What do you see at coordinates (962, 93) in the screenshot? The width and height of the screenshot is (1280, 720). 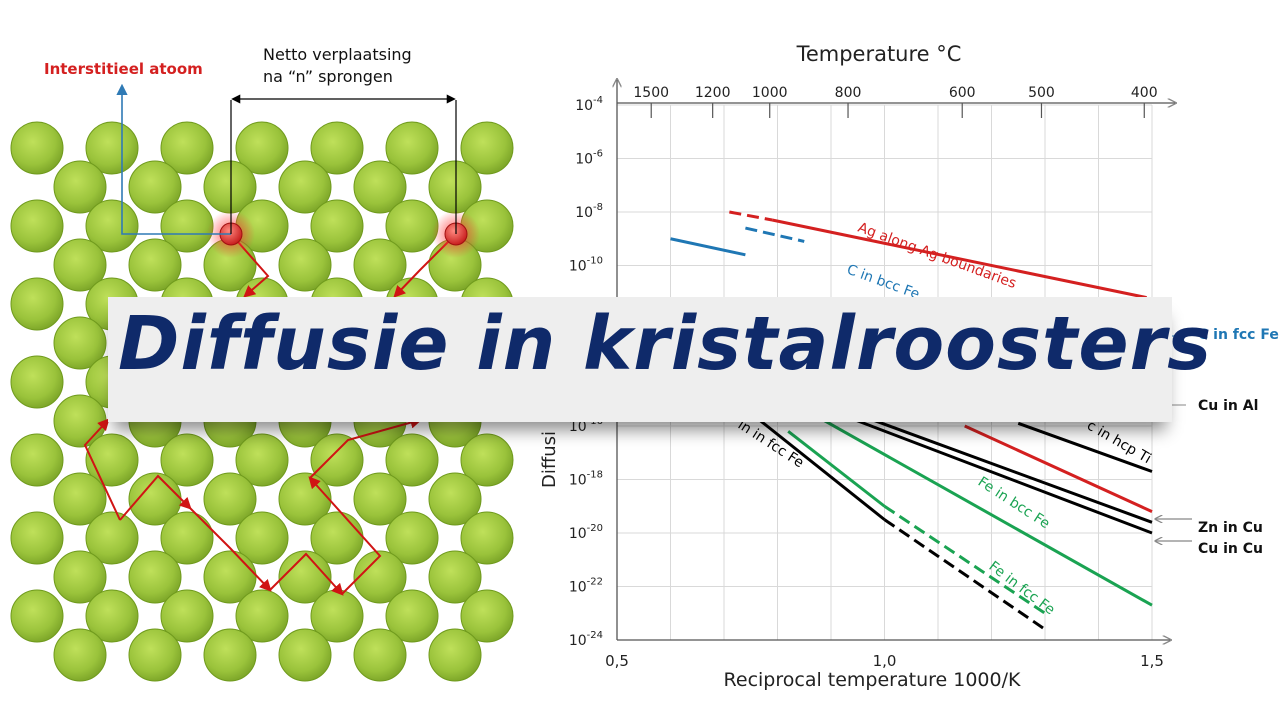 I see `top-tick-label: 600` at bounding box center [962, 93].